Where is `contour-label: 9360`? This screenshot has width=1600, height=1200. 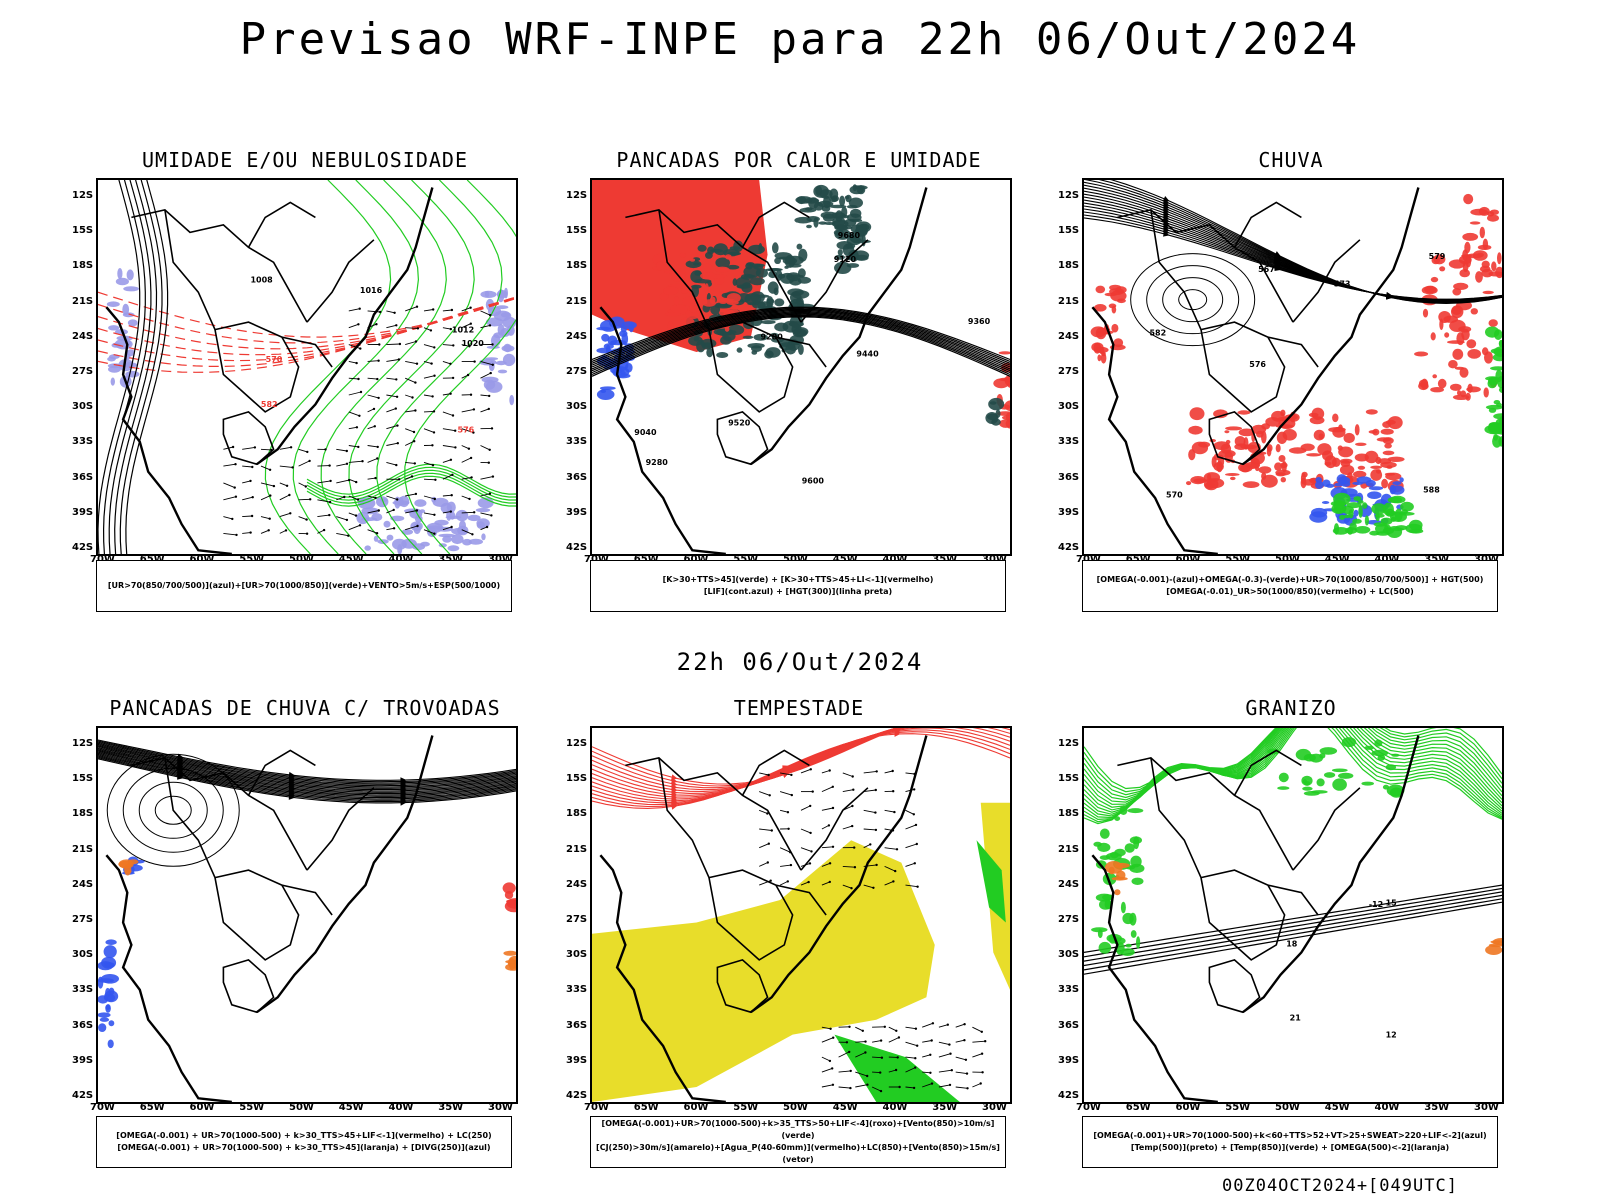 contour-label: 9360 is located at coordinates (979, 321).